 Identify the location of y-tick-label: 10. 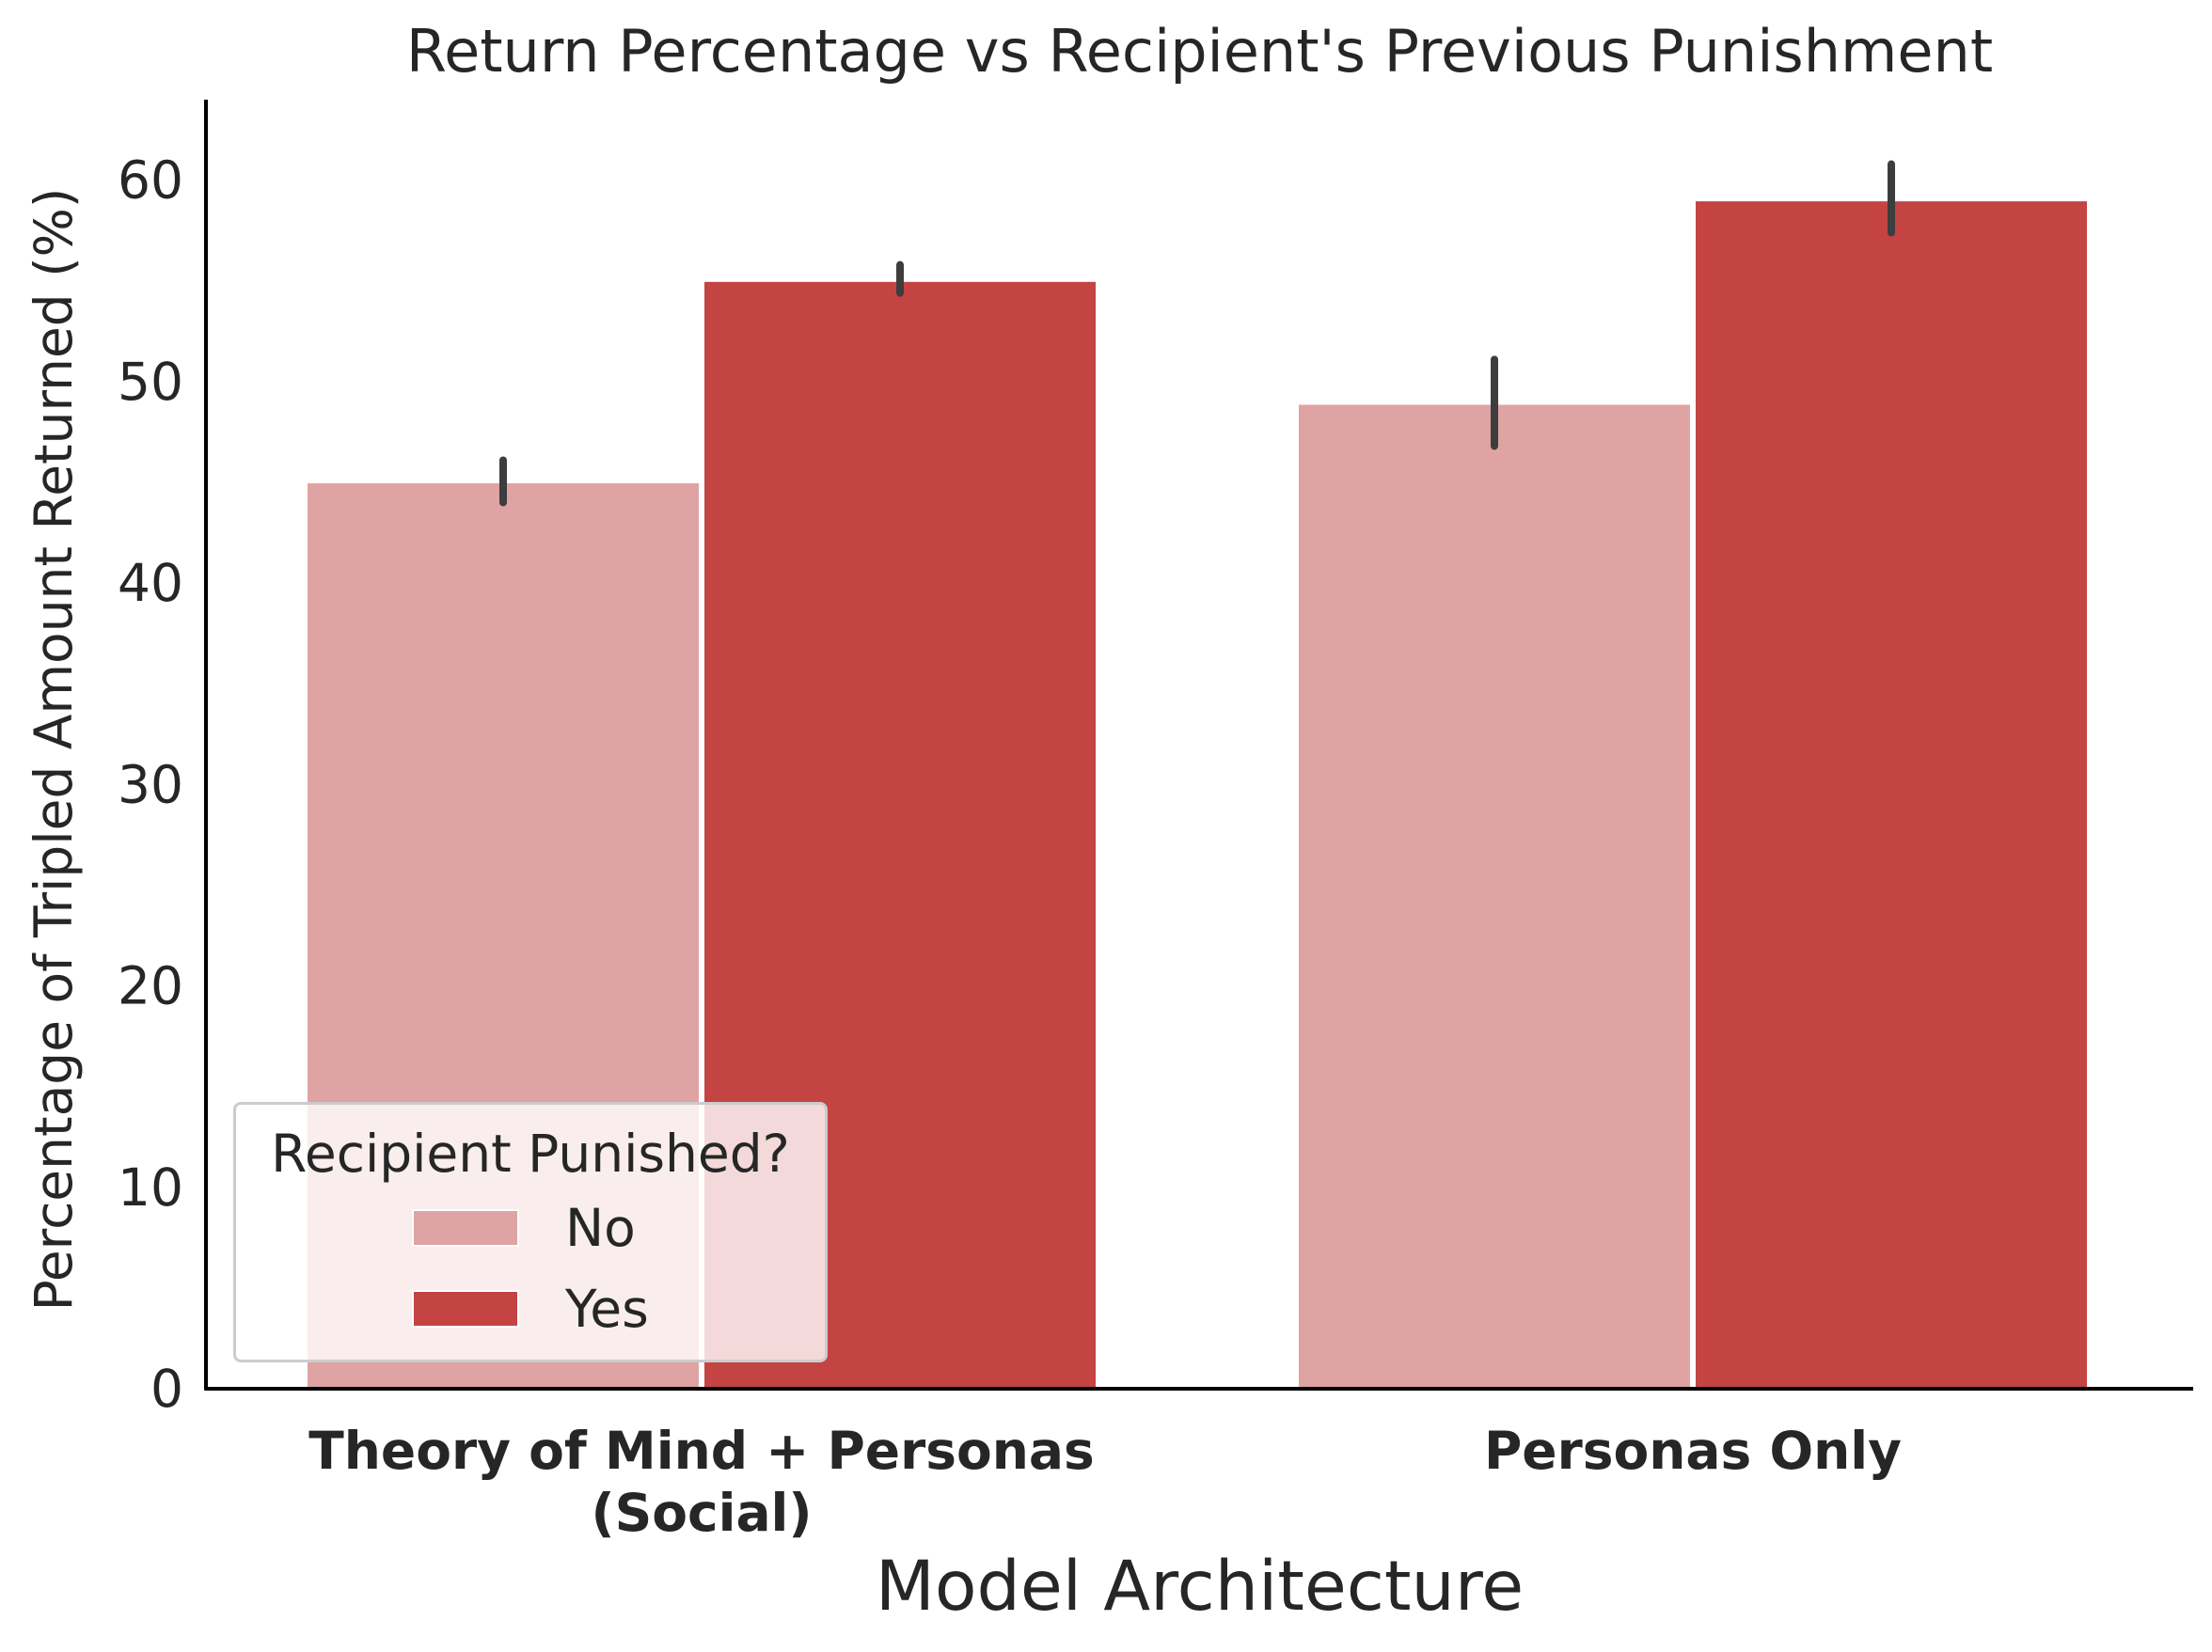
(150, 1187).